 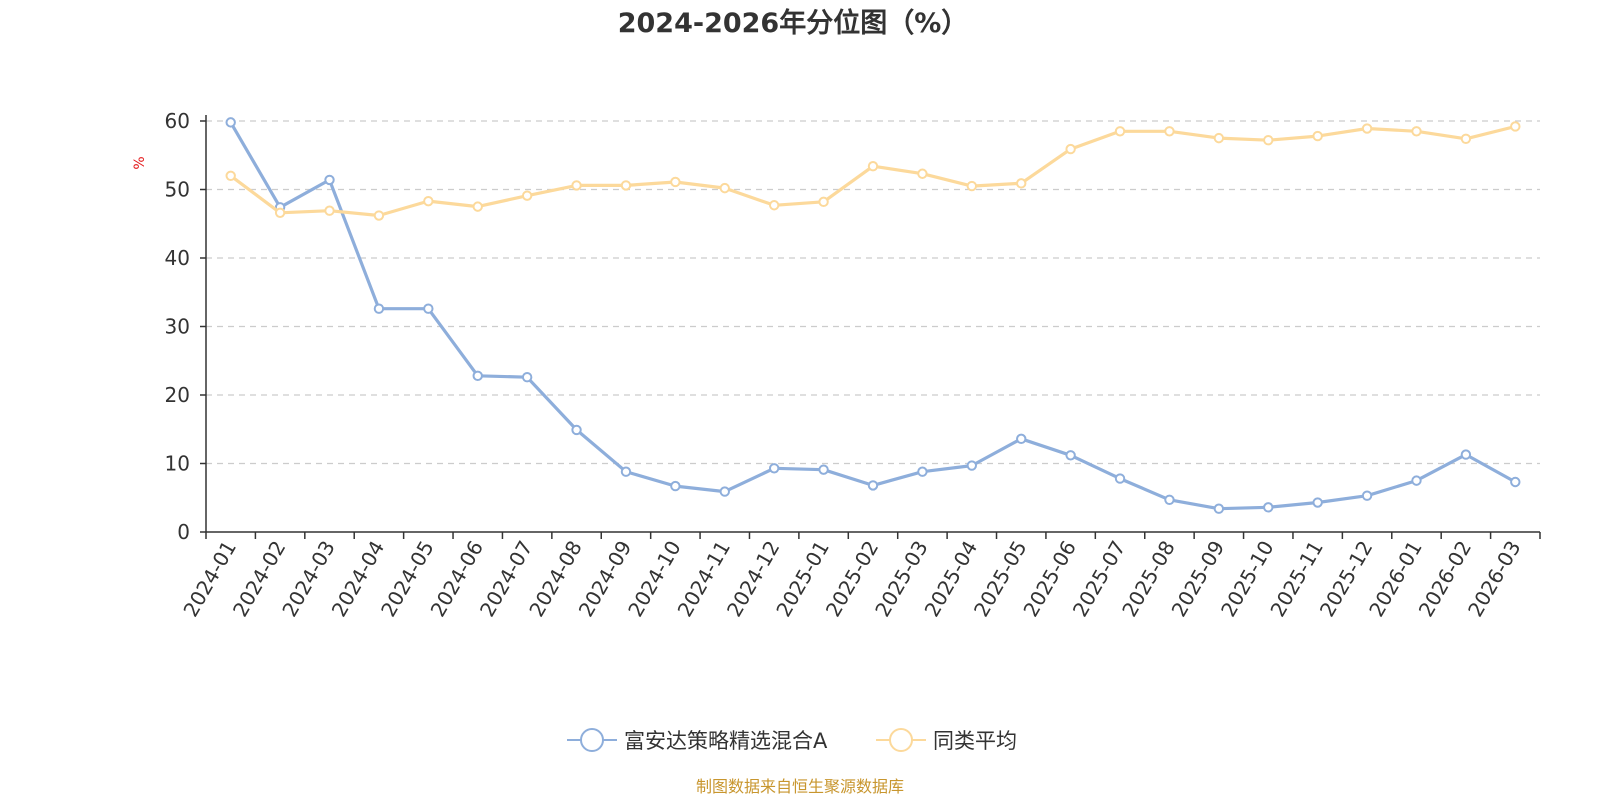 What do you see at coordinates (975, 741) in the screenshot?
I see `legend-label: 同类平均` at bounding box center [975, 741].